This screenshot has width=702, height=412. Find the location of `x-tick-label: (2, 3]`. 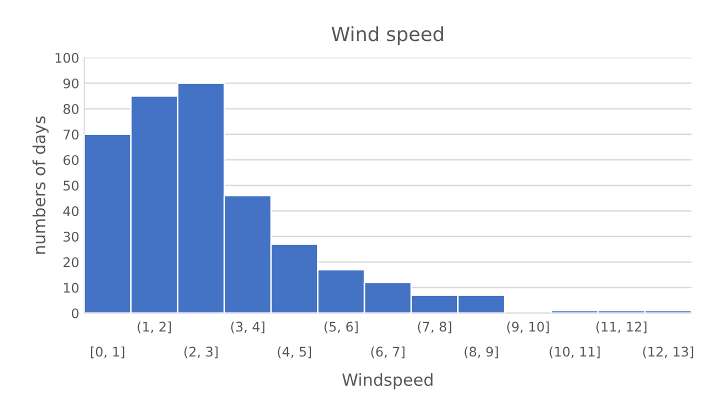

x-tick-label: (2, 3] is located at coordinates (201, 352).